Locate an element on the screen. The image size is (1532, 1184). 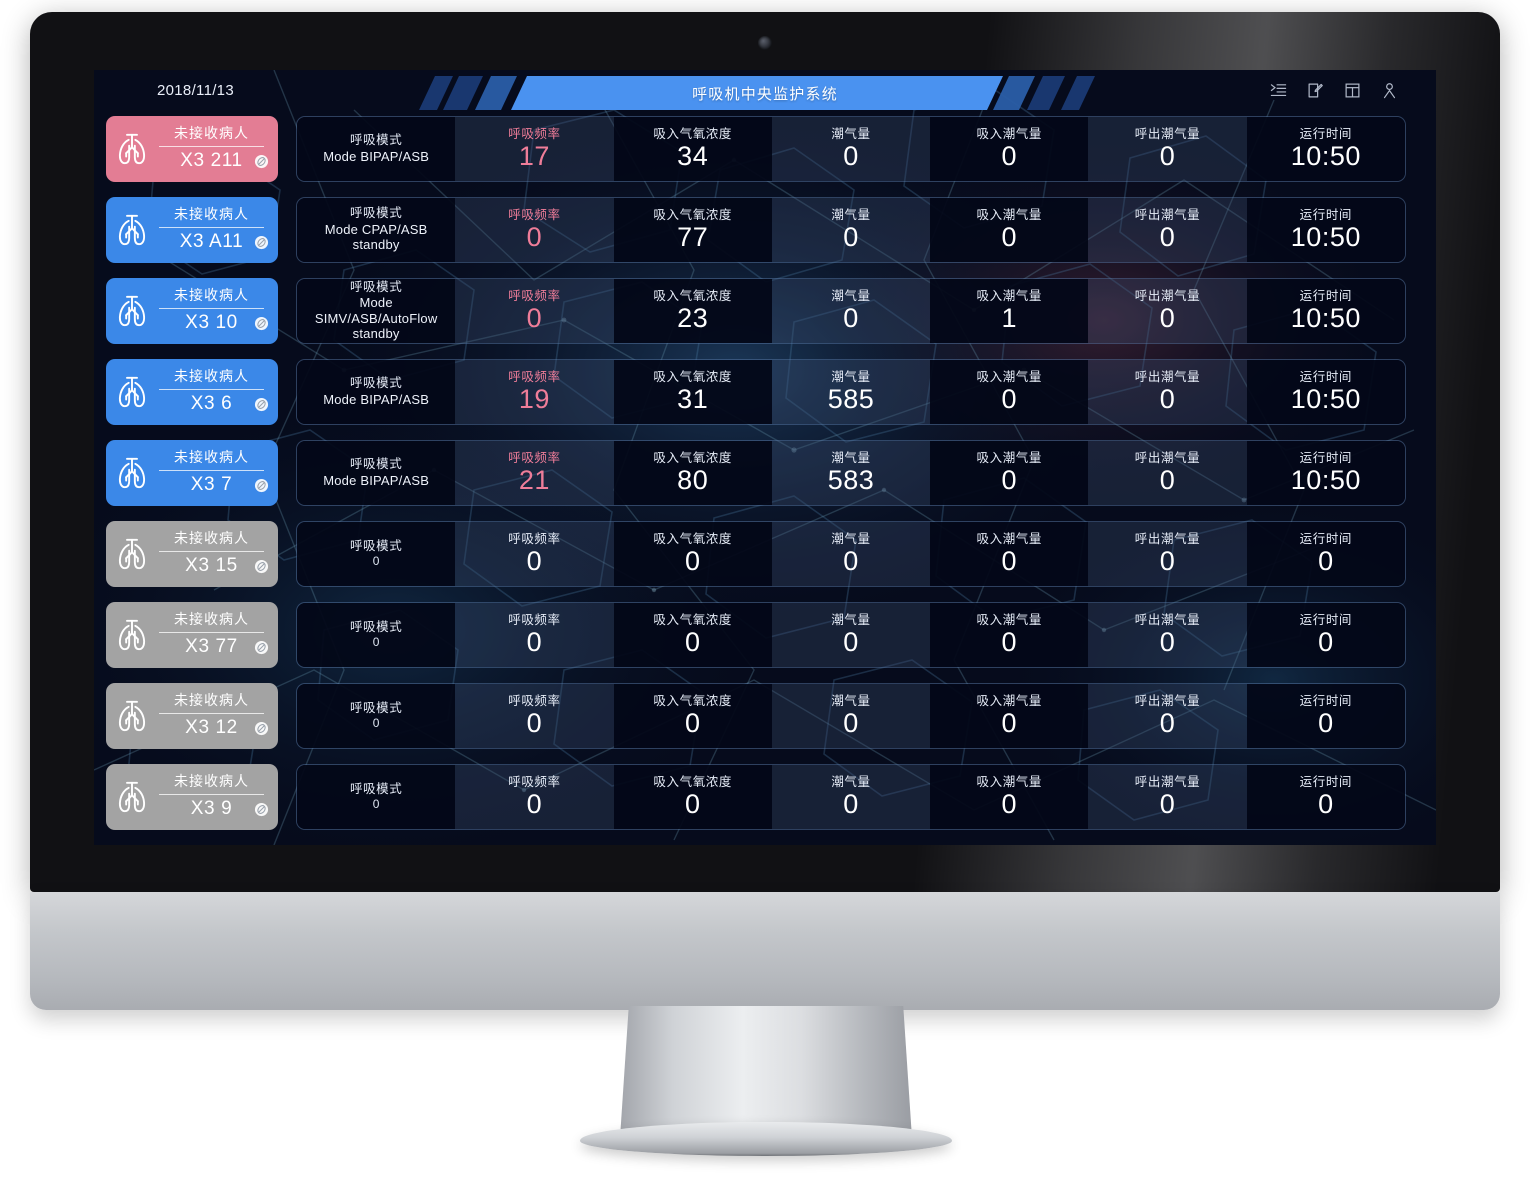
lung-icon is located at coordinates (132, 716).